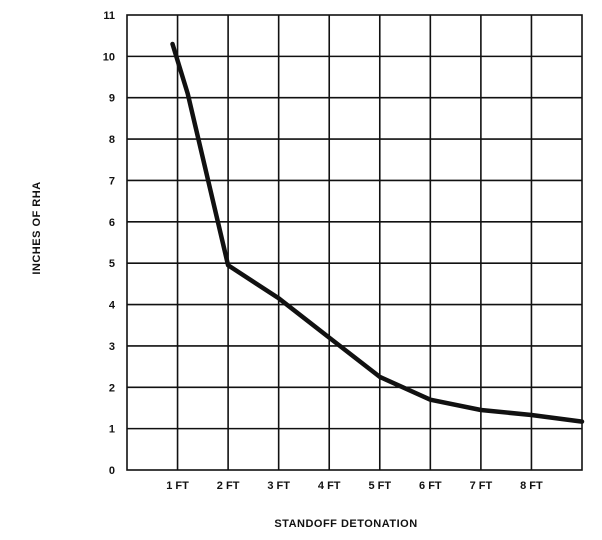  I want to click on y-axis-ticks: 0 1 2 3 4 5 6 7 8 9 10 11, so click(109, 243).